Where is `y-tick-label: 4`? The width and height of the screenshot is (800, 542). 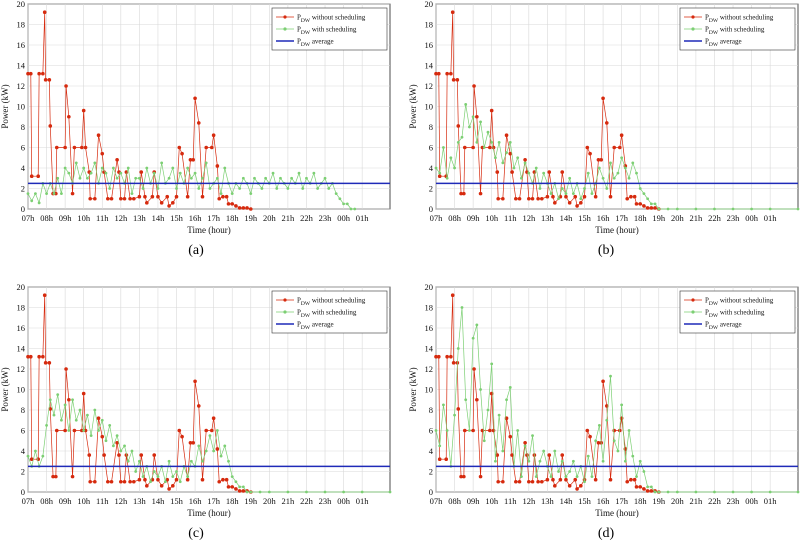
y-tick-label: 4 is located at coordinates (23, 451).